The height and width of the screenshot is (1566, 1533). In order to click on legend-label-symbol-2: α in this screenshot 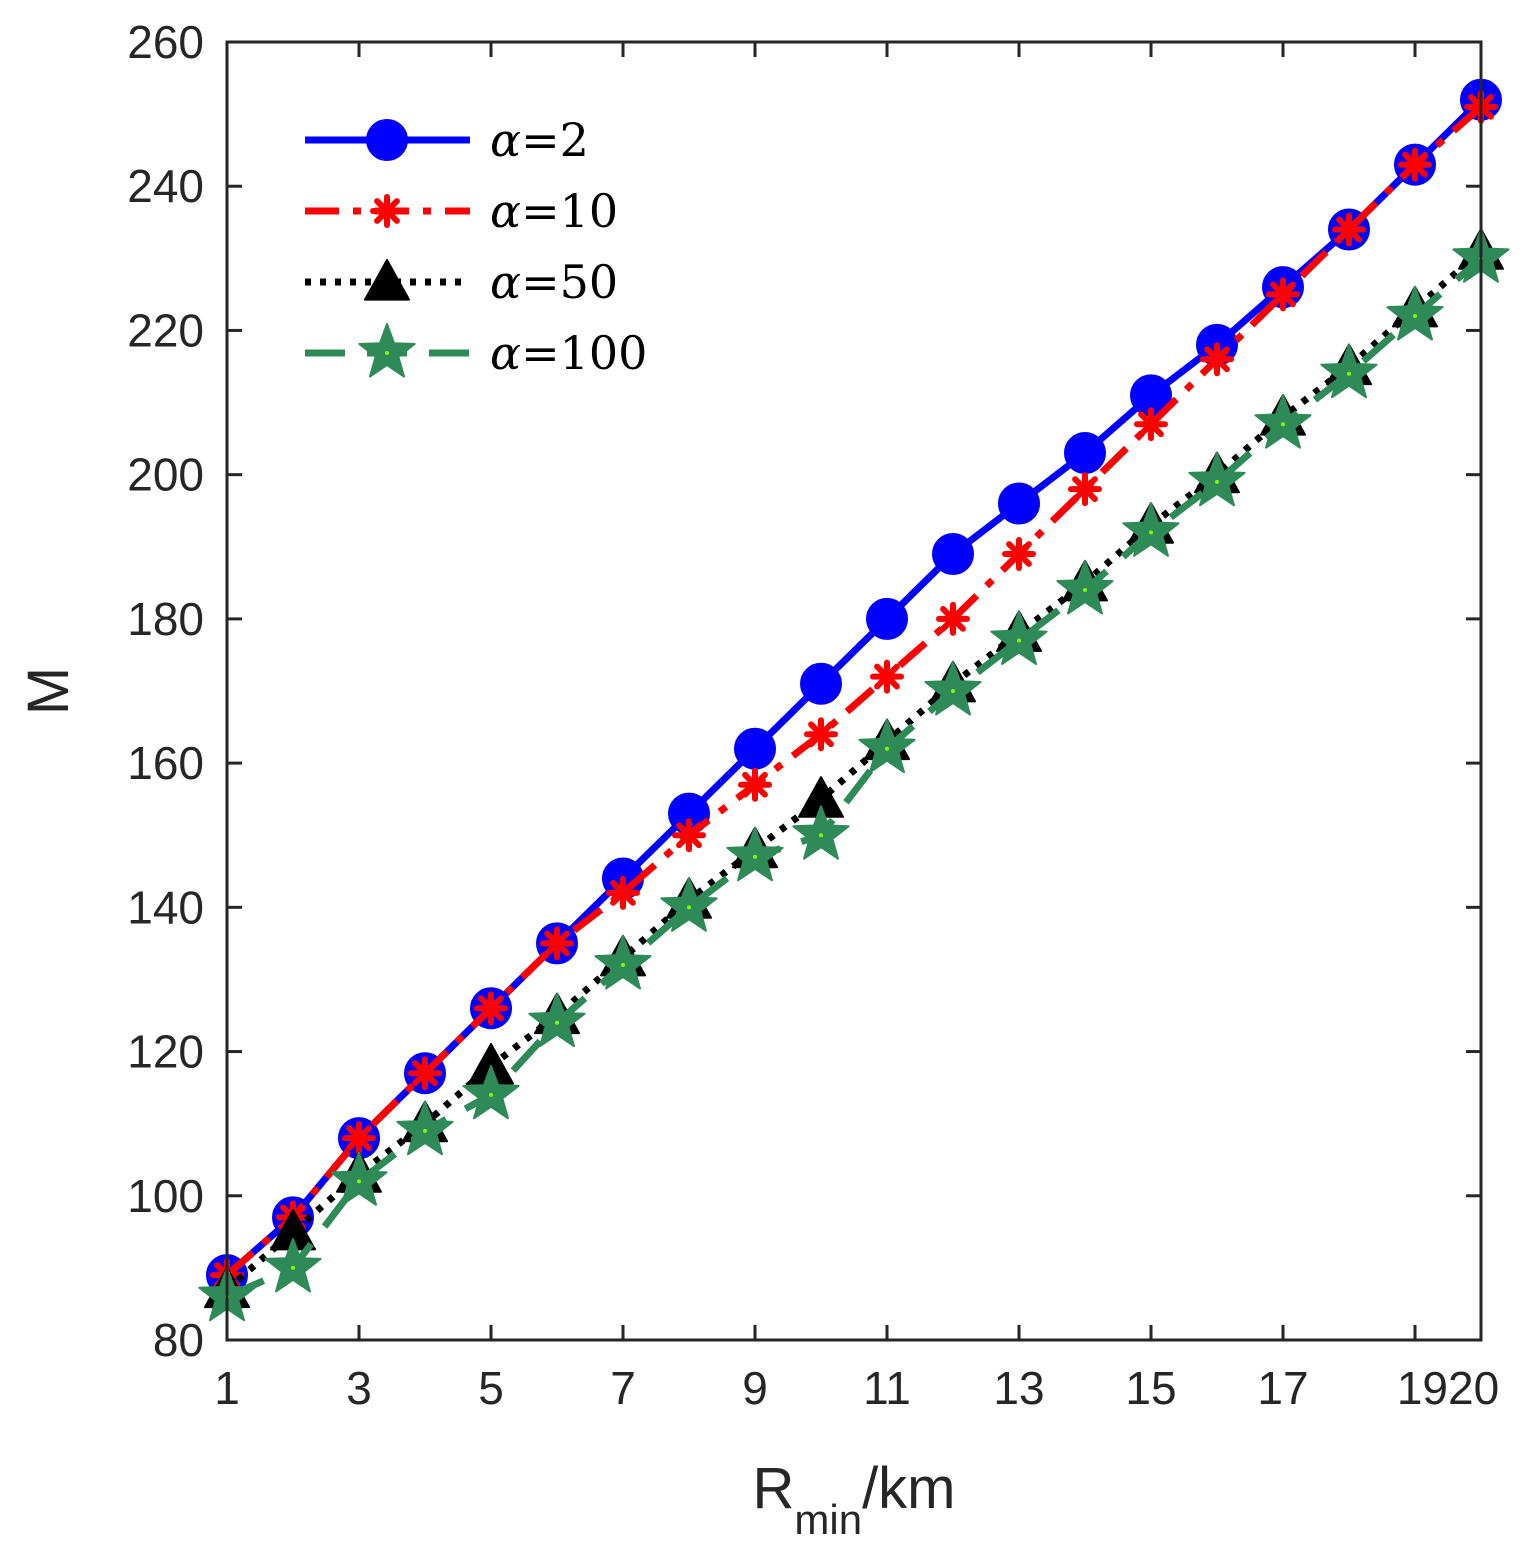, I will do `click(505, 282)`.